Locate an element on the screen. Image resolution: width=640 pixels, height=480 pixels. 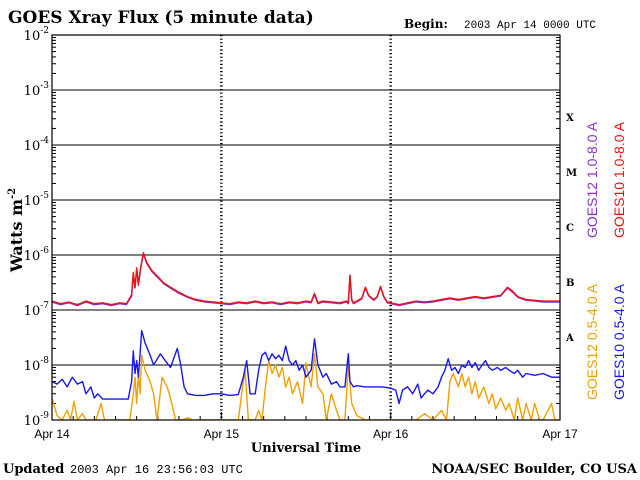
flare-class-x: X is located at coordinates (570, 118).